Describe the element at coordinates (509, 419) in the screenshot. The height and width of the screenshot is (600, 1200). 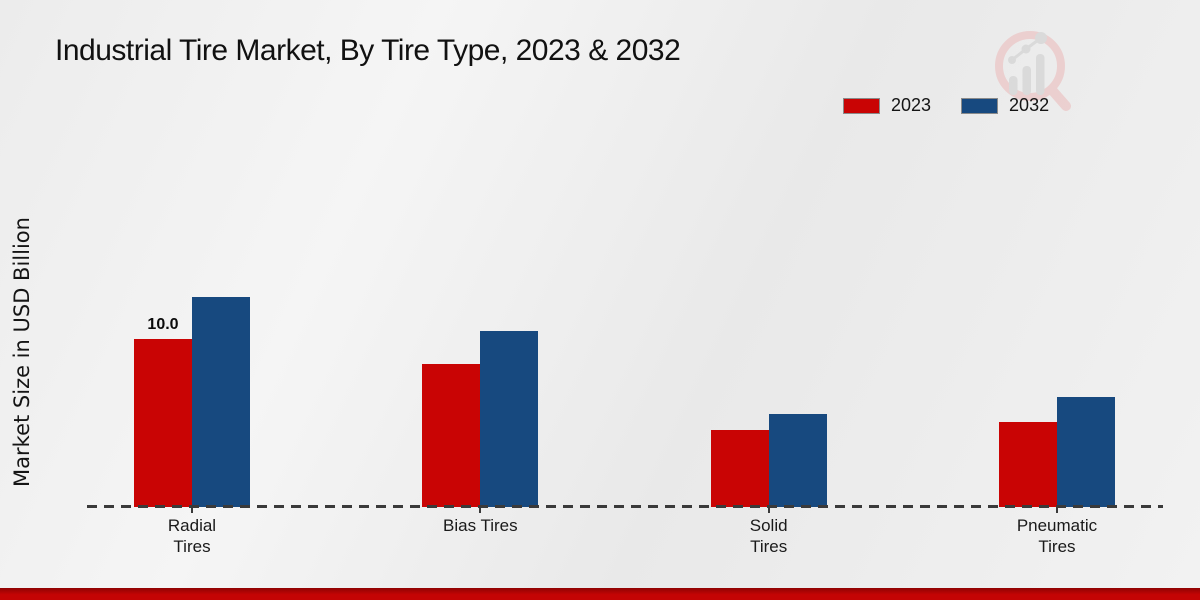
I see `bar-2032-bias-tires` at that location.